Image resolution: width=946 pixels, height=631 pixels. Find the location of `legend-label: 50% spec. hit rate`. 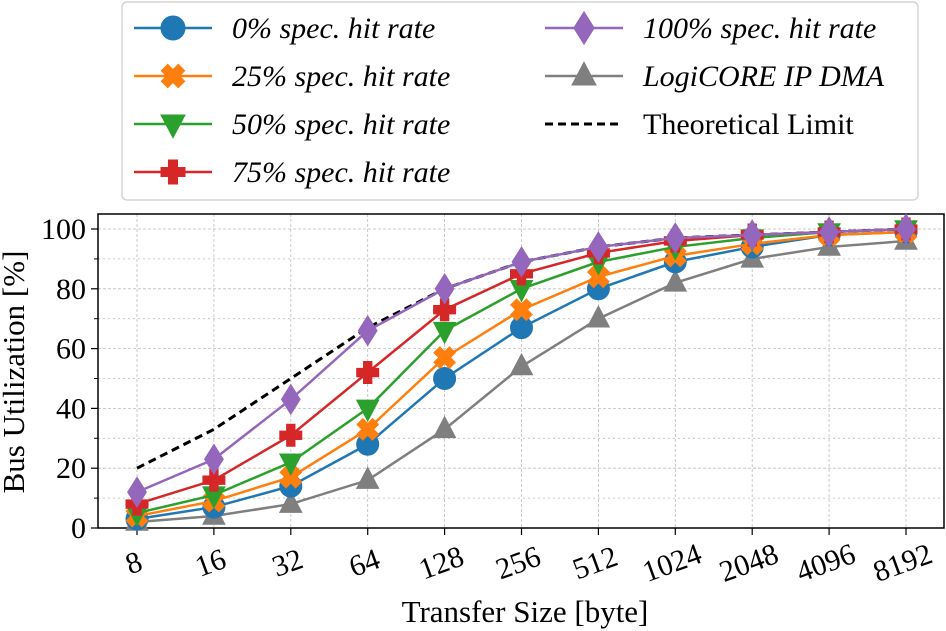

legend-label: 50% spec. hit rate is located at coordinates (341, 124).